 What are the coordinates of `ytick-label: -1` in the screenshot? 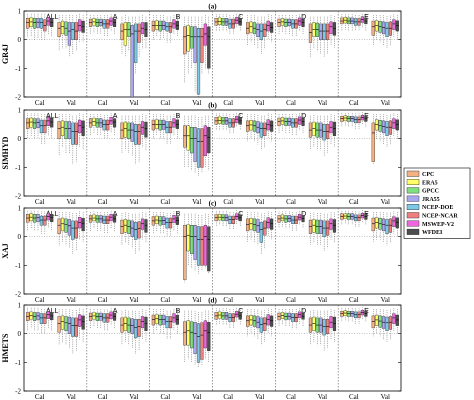 It's located at (18, 168).